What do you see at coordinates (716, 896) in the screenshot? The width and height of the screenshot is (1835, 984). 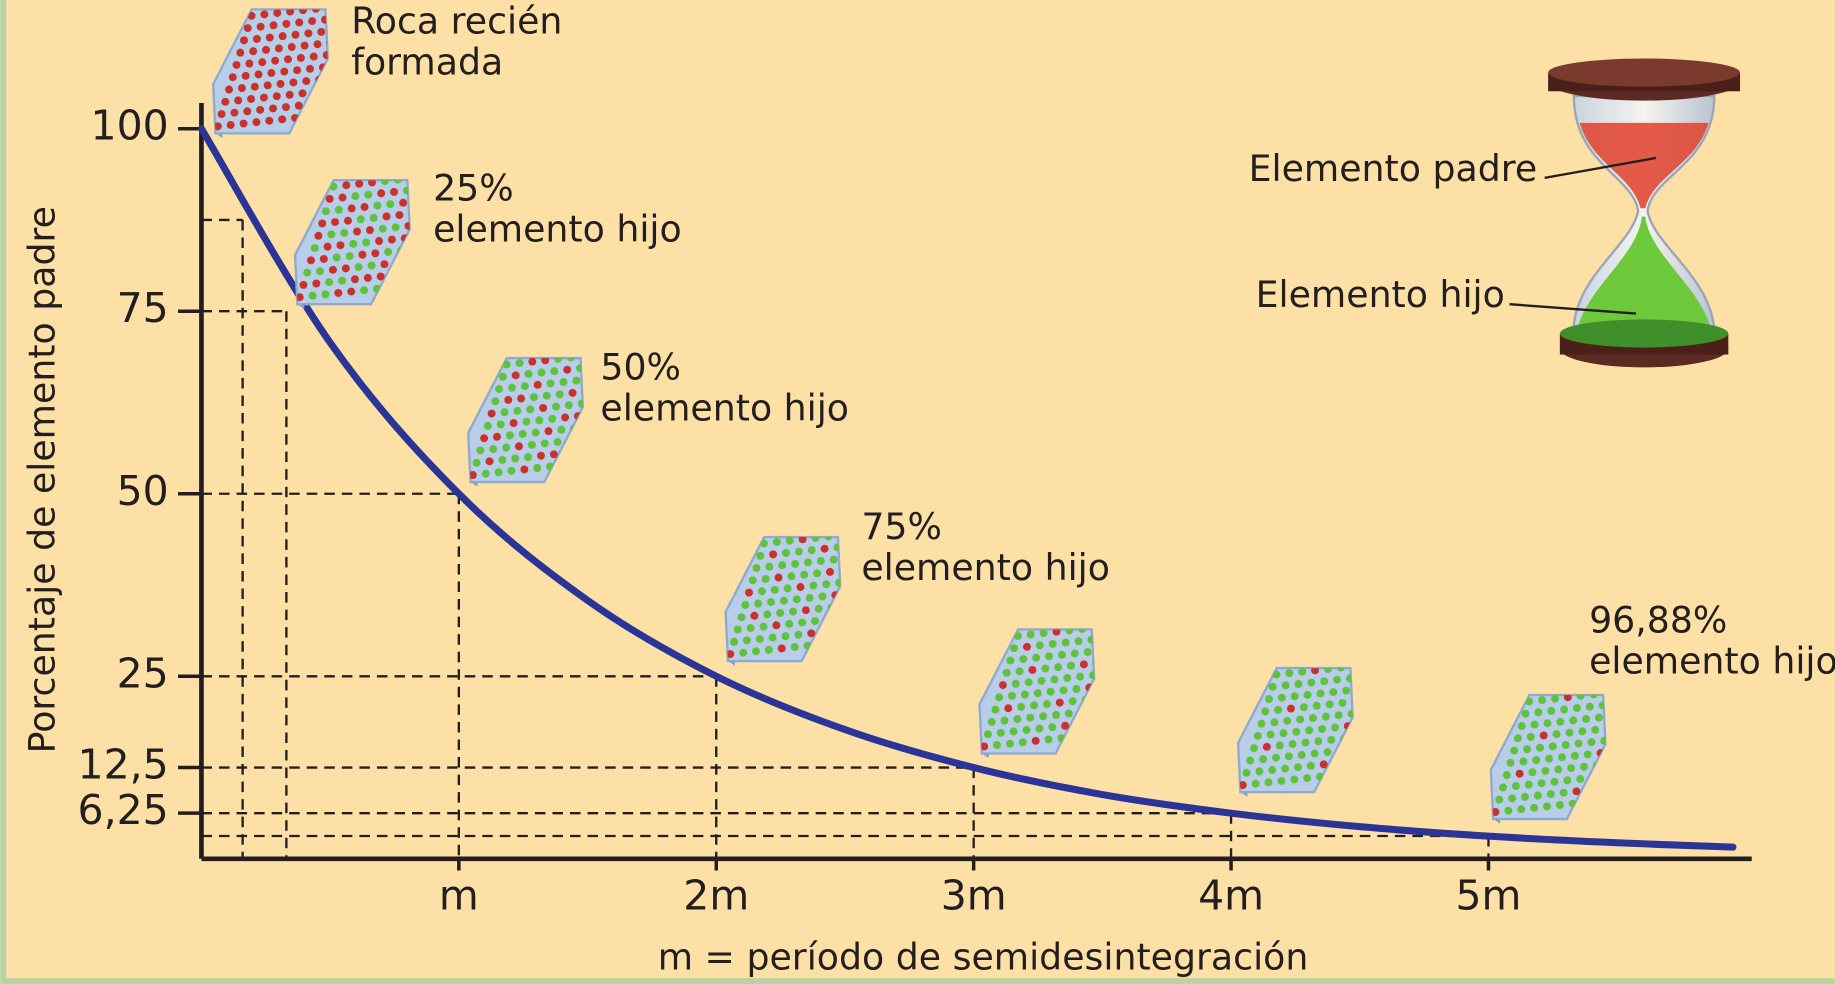 I see `x-tick-label: 2m` at bounding box center [716, 896].